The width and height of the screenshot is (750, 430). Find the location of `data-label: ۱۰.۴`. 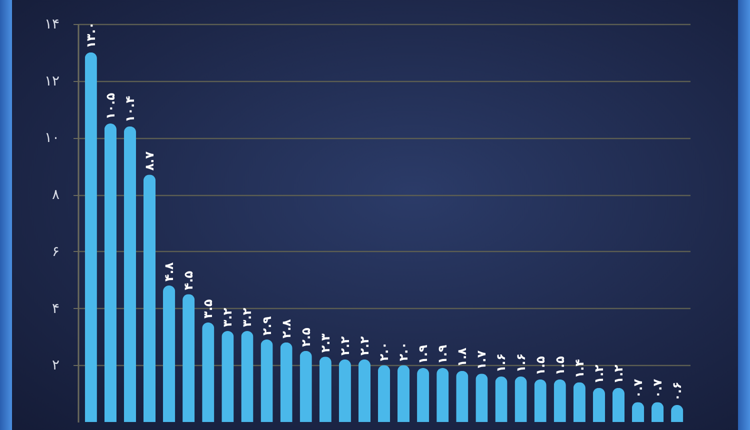

data-label: ۱۰.۴ is located at coordinates (129, 109).